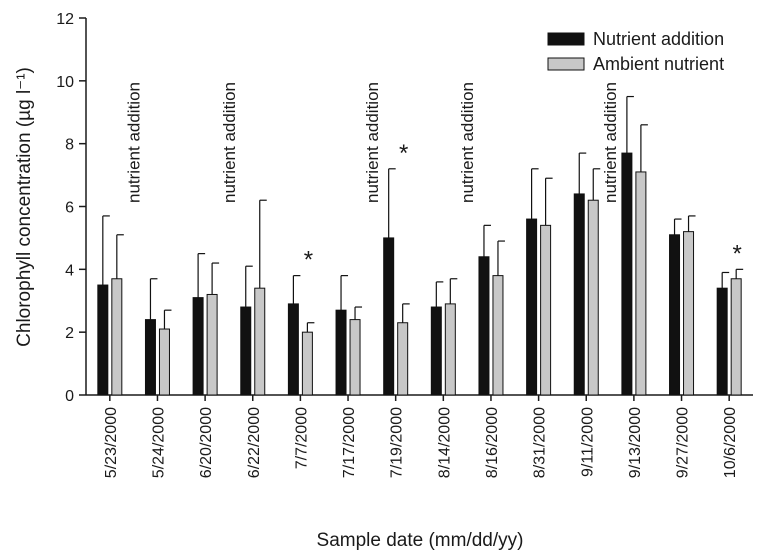 This screenshot has height=554, width=769. Describe the element at coordinates (349, 442) in the screenshot. I see `x-tick-label: 7/17/2000` at that location.